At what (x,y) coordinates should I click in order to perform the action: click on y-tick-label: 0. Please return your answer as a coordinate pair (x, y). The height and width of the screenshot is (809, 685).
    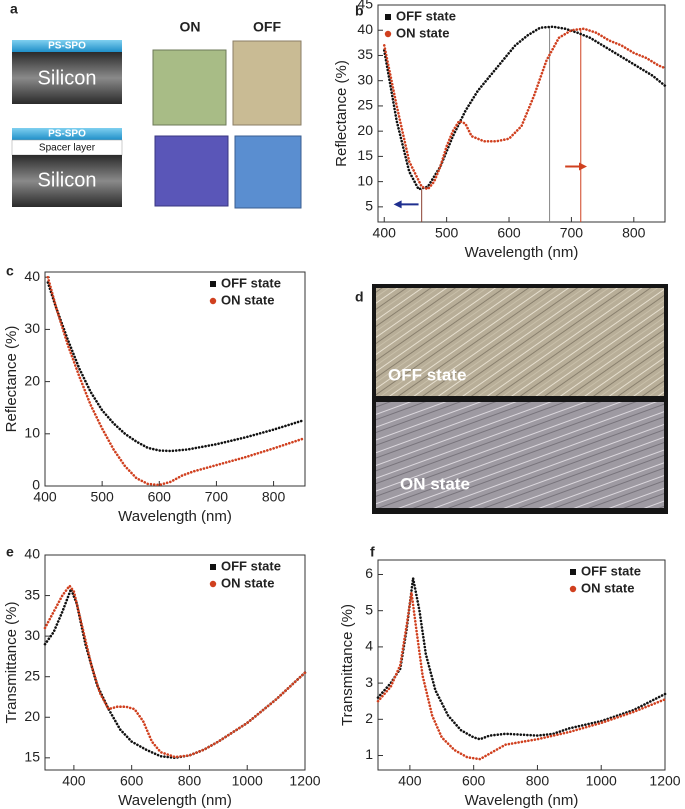
    Looking at the image, I should click on (36, 485).